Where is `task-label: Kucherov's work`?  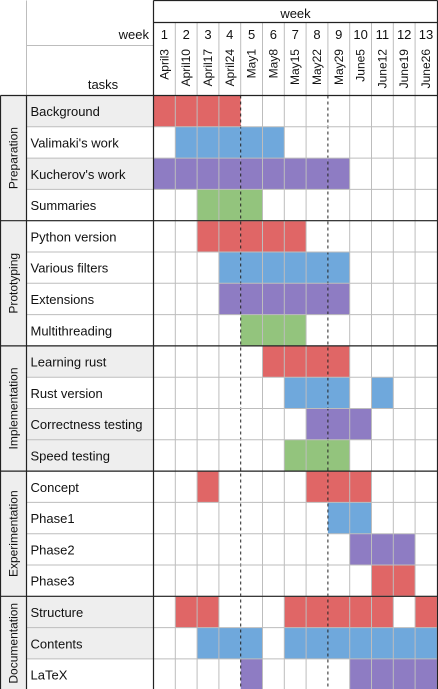 task-label: Kucherov's work is located at coordinates (78, 174).